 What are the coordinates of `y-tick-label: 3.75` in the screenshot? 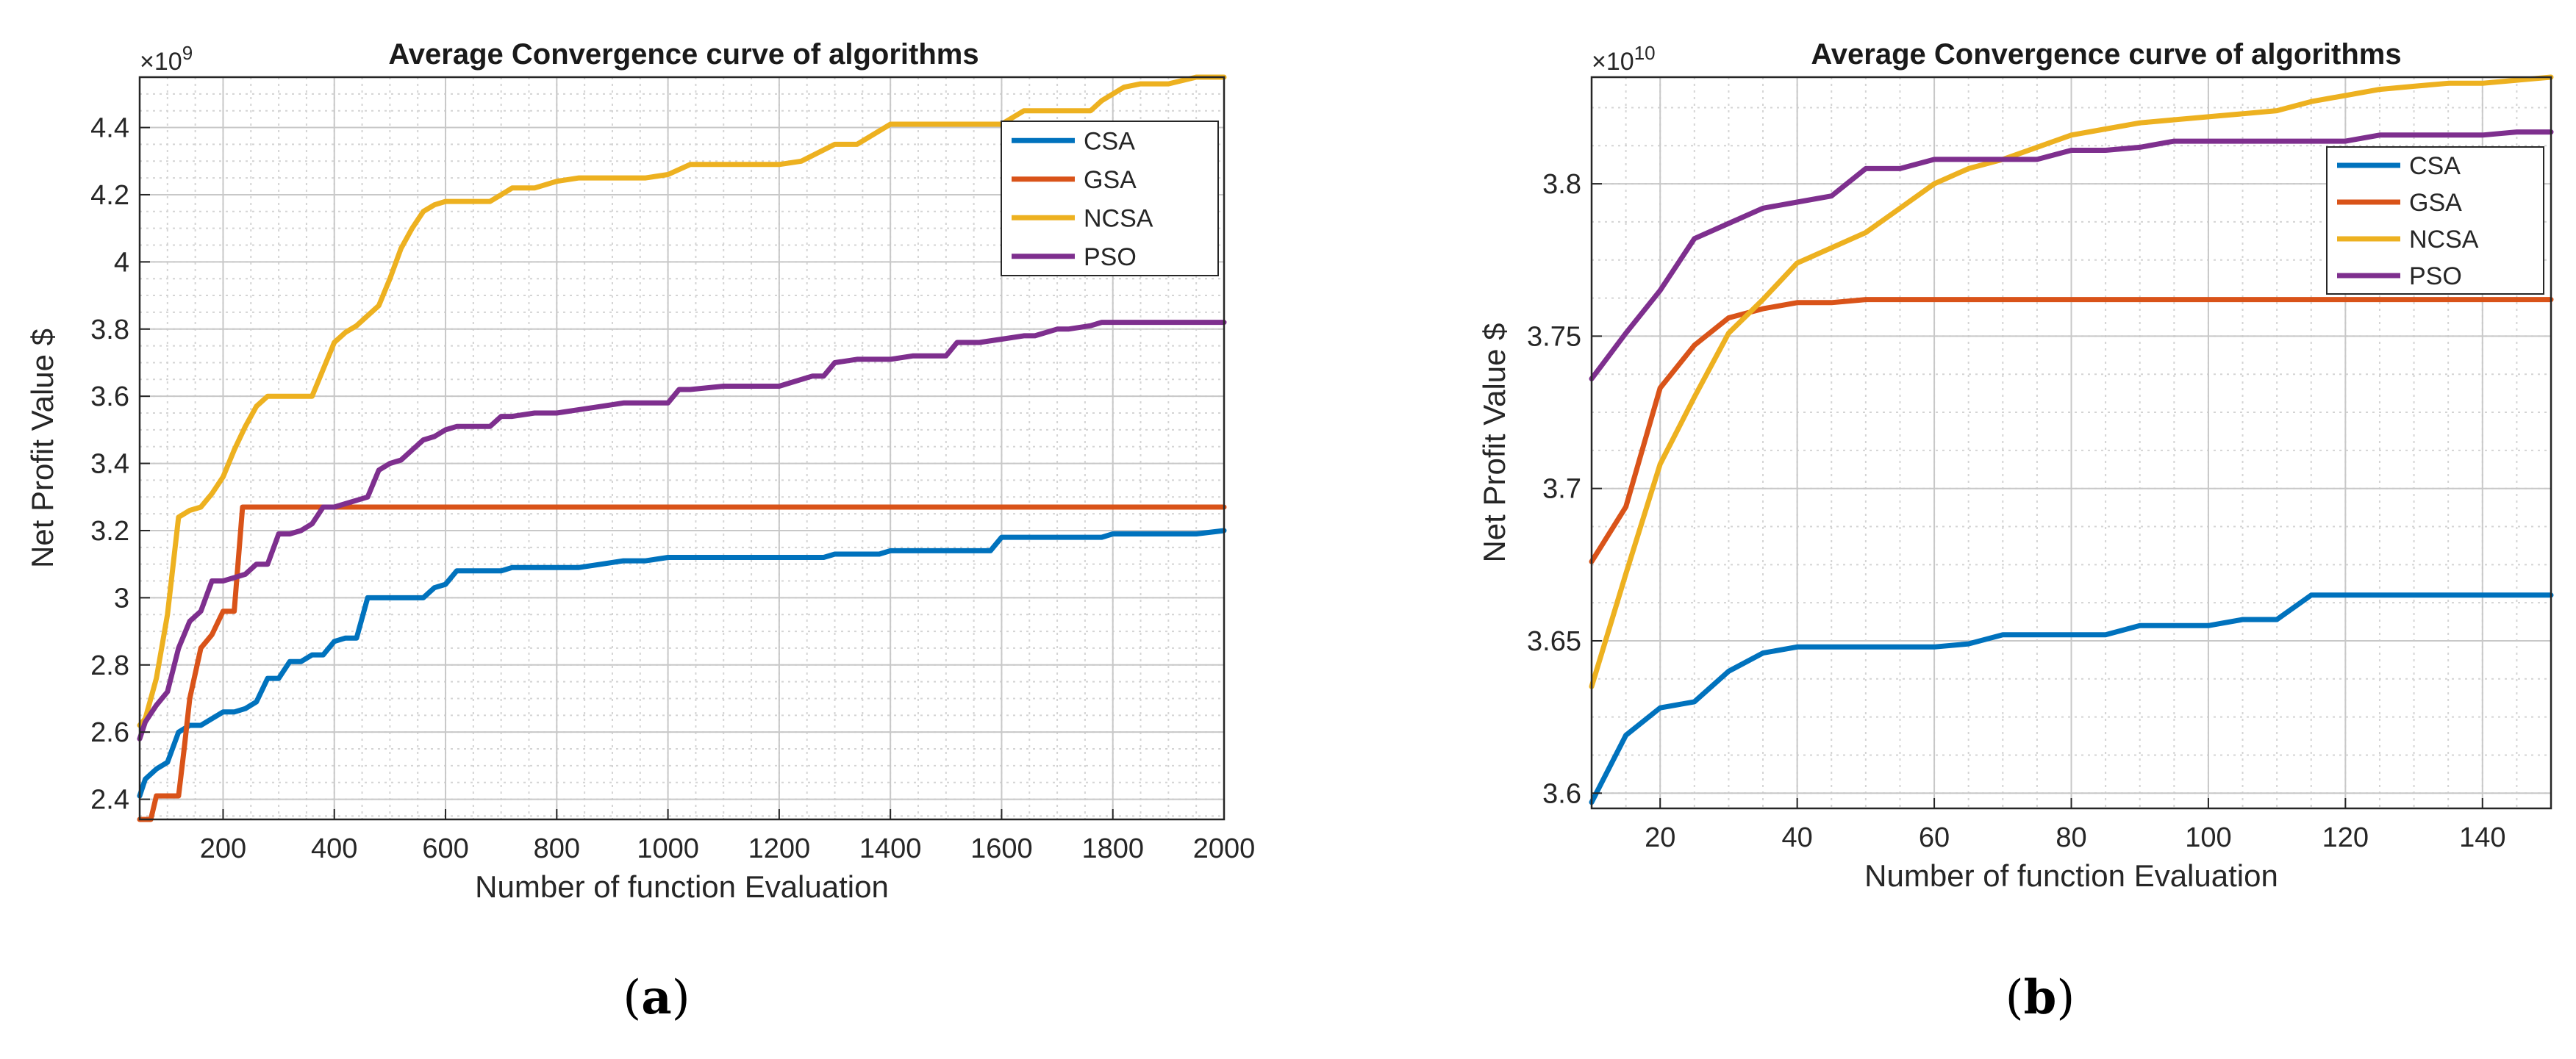 It's located at (1554, 336).